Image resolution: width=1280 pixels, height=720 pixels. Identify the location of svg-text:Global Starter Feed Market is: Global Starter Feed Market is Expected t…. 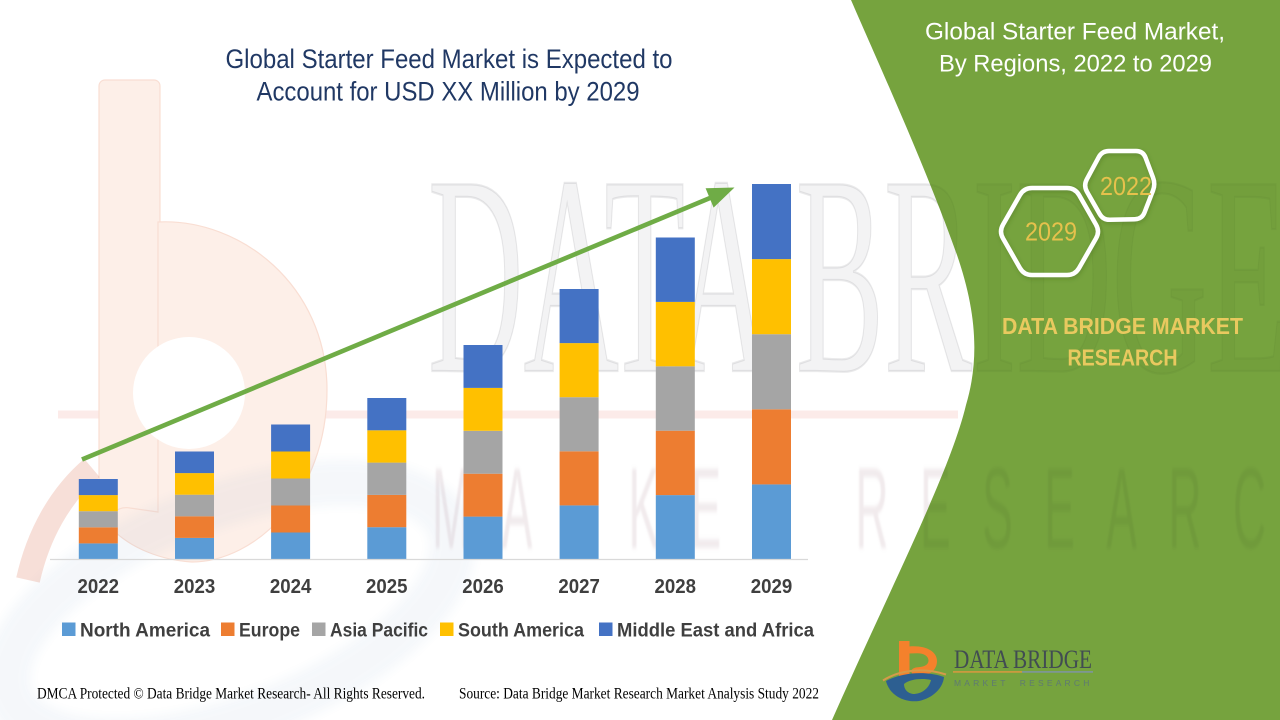
(449, 59).